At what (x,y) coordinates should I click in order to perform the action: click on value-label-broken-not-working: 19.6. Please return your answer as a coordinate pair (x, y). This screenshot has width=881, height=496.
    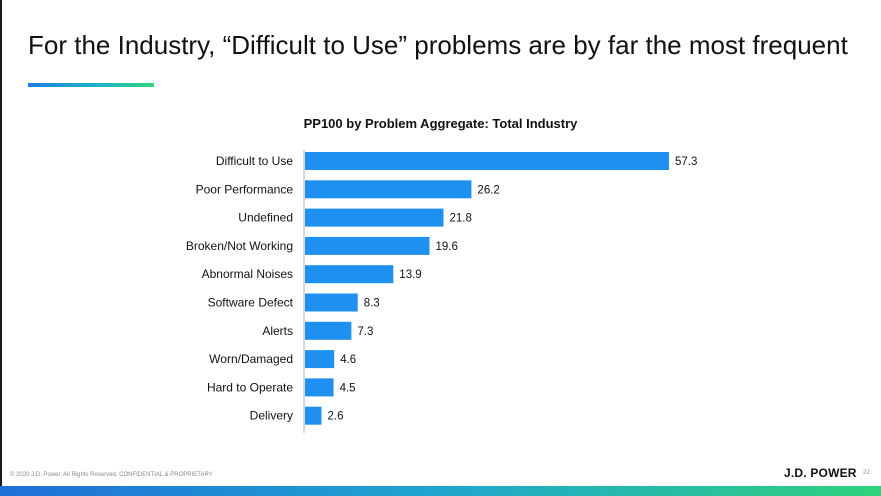
    Looking at the image, I should click on (447, 247).